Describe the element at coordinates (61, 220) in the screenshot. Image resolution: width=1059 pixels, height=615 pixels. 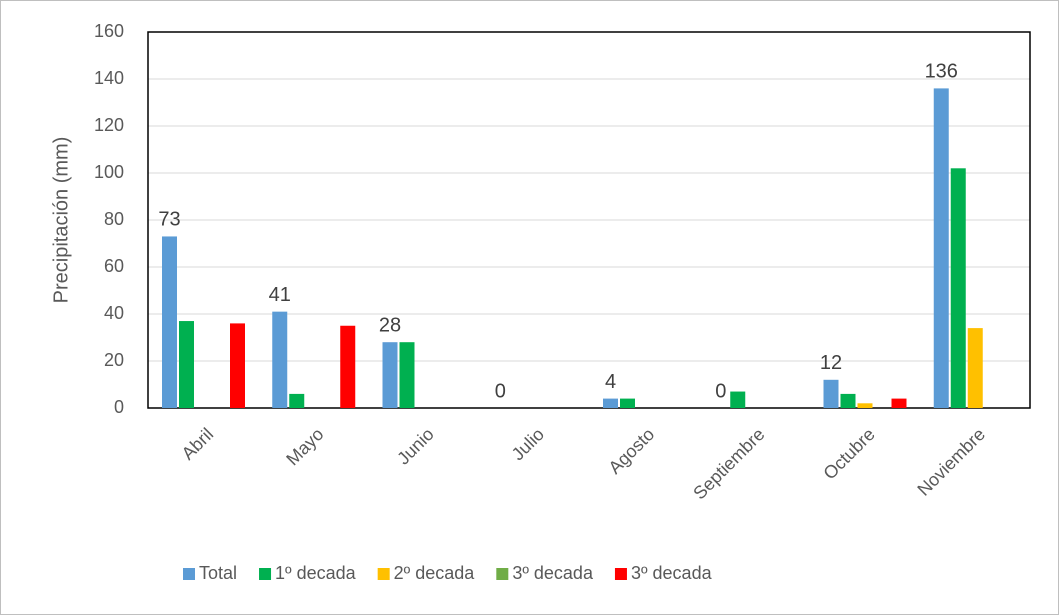
I see `y-axis-label: Precipitación (mm)` at that location.